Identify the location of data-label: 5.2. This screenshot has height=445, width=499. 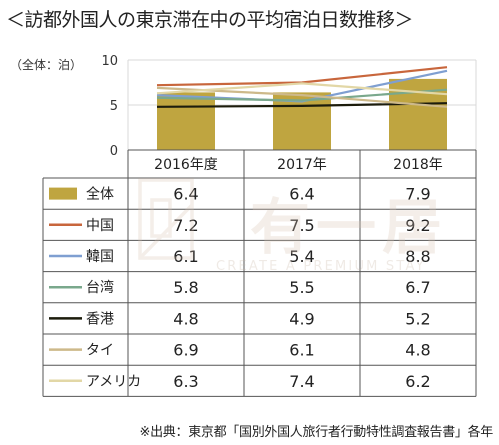
(417, 318).